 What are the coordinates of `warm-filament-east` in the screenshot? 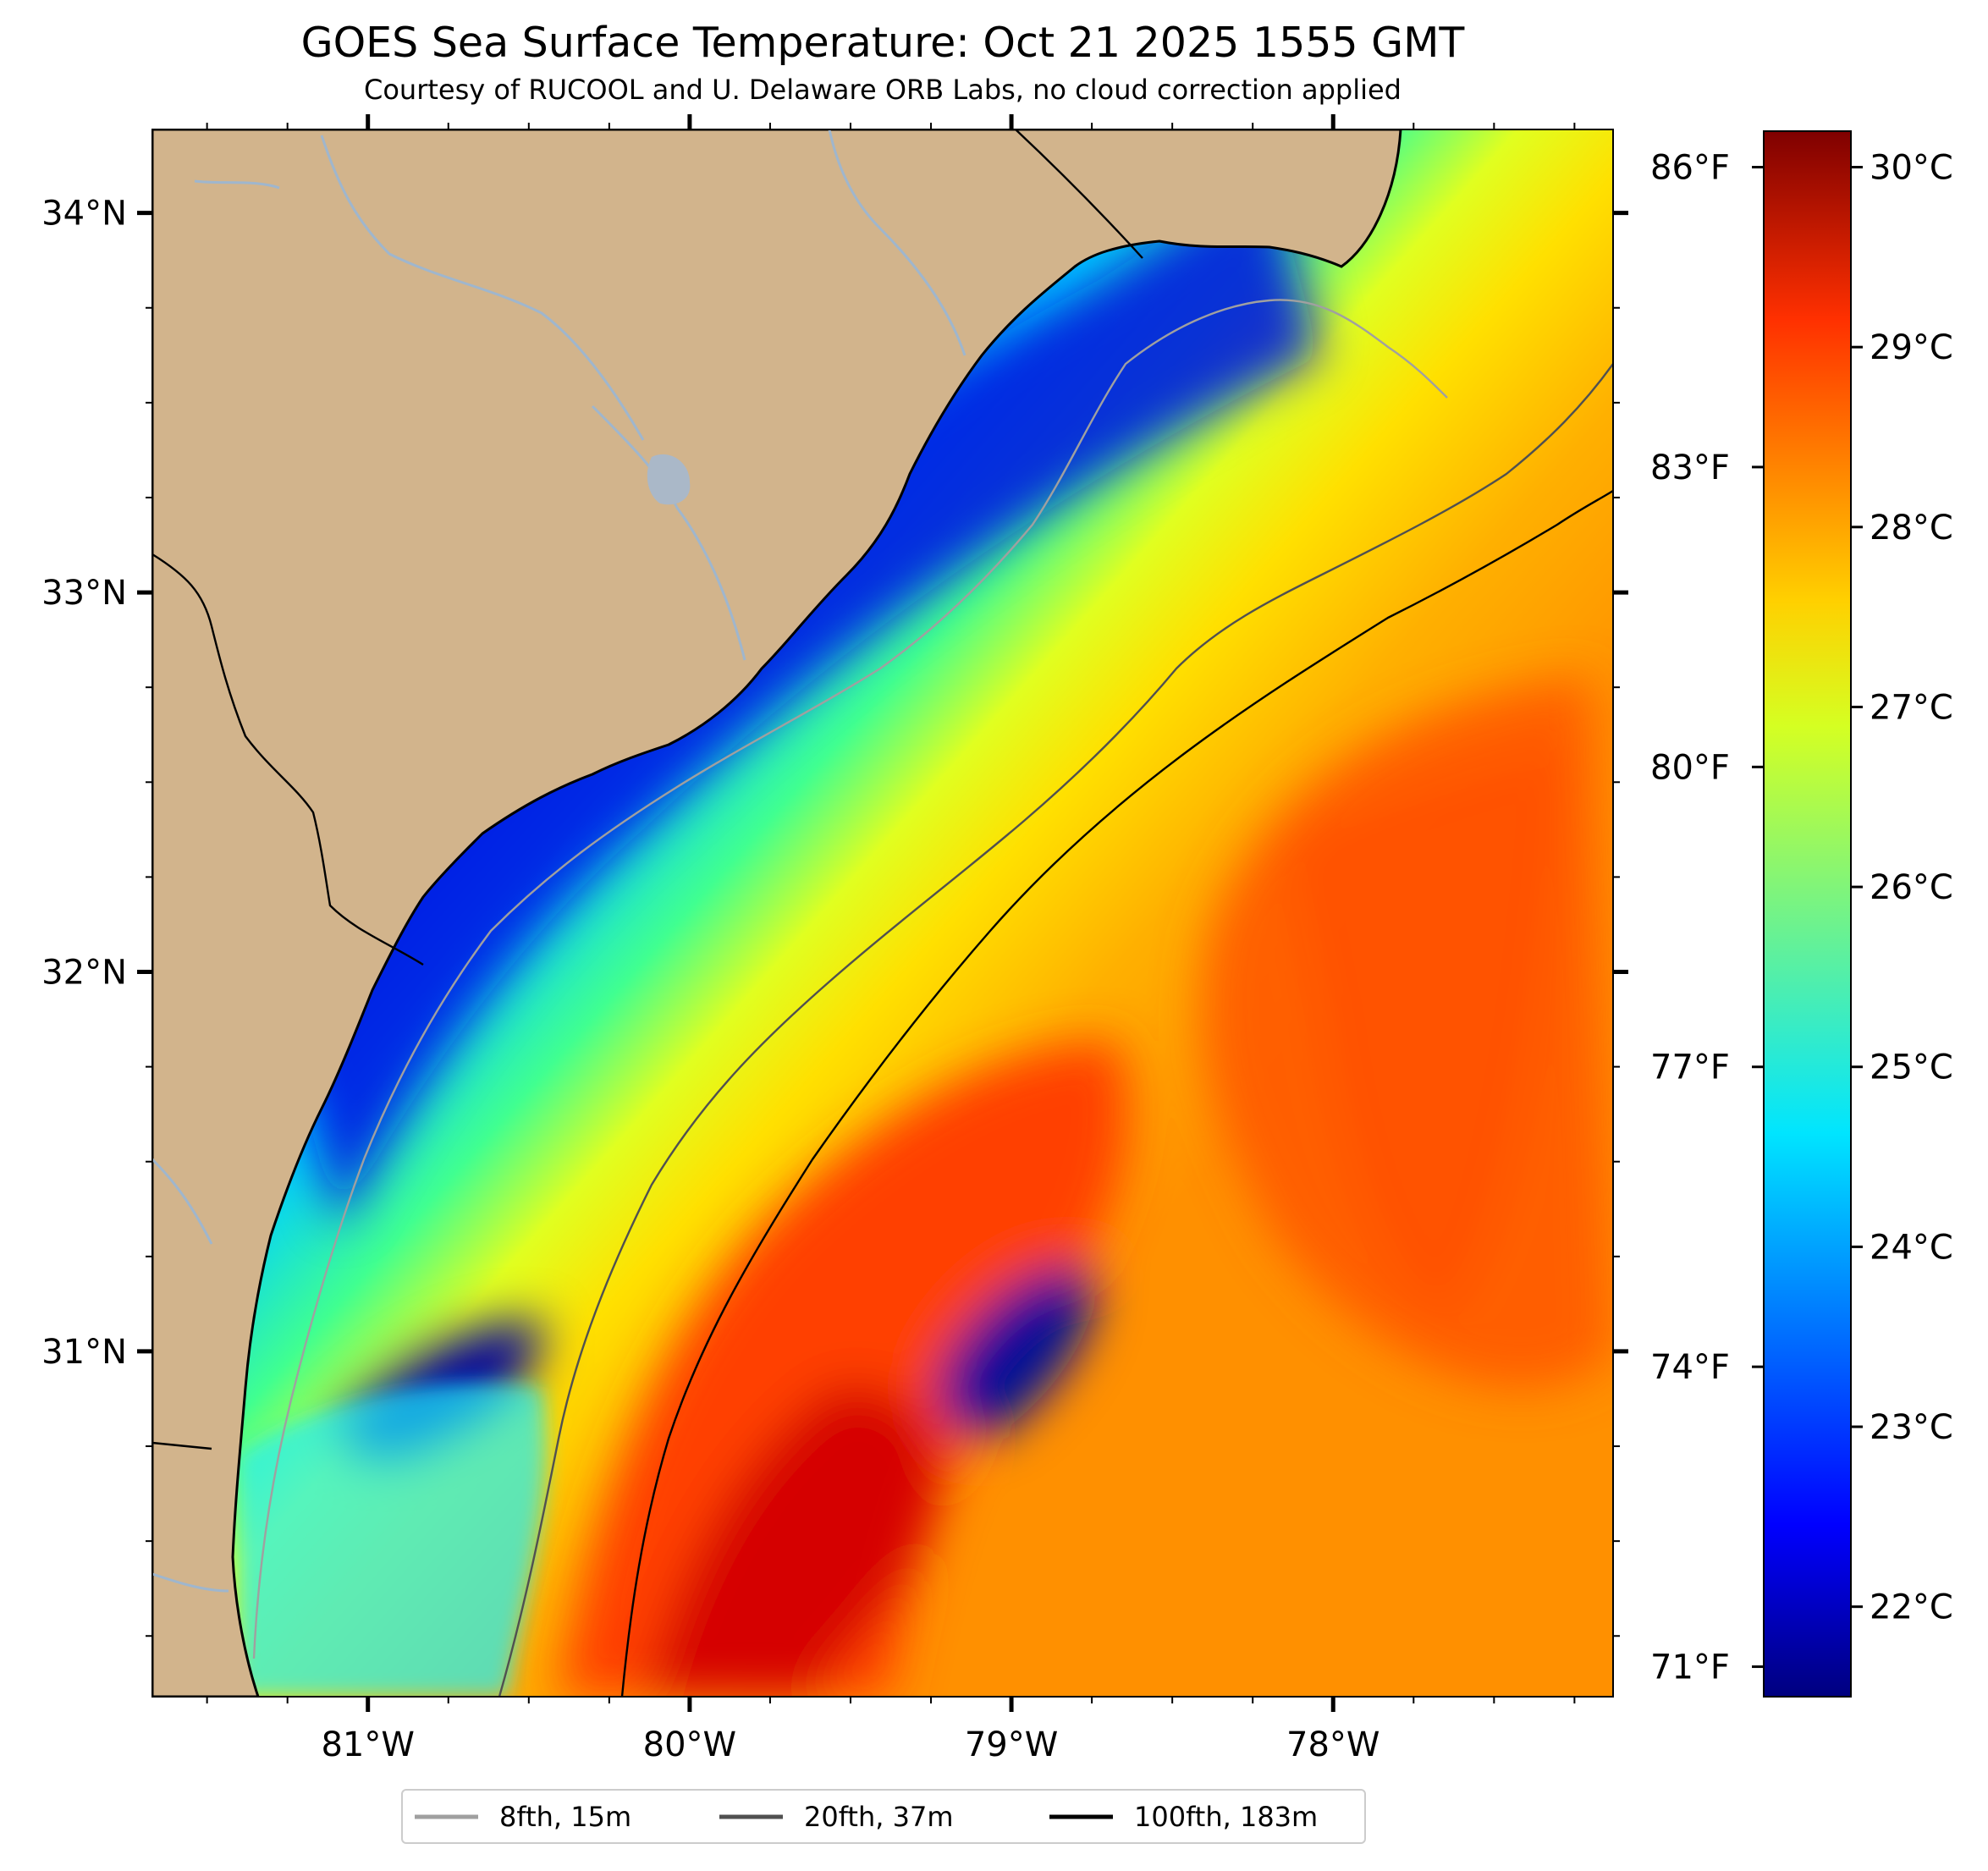 It's located at (1426, 1033).